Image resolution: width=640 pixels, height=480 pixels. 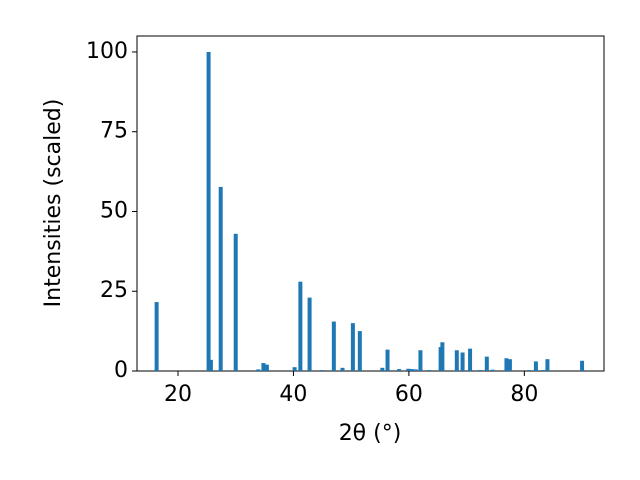 What do you see at coordinates (114, 290) in the screenshot?
I see `y-tick-label: 25` at bounding box center [114, 290].